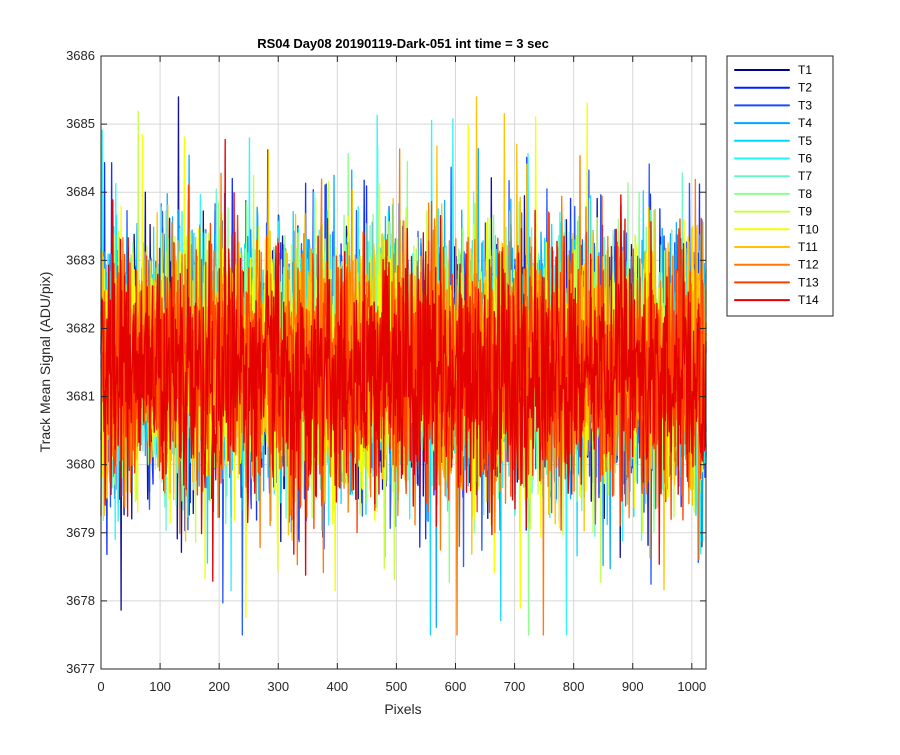 This screenshot has width=900, height=755. Describe the element at coordinates (80, 327) in the screenshot. I see `y-tick-label: 3682` at that location.